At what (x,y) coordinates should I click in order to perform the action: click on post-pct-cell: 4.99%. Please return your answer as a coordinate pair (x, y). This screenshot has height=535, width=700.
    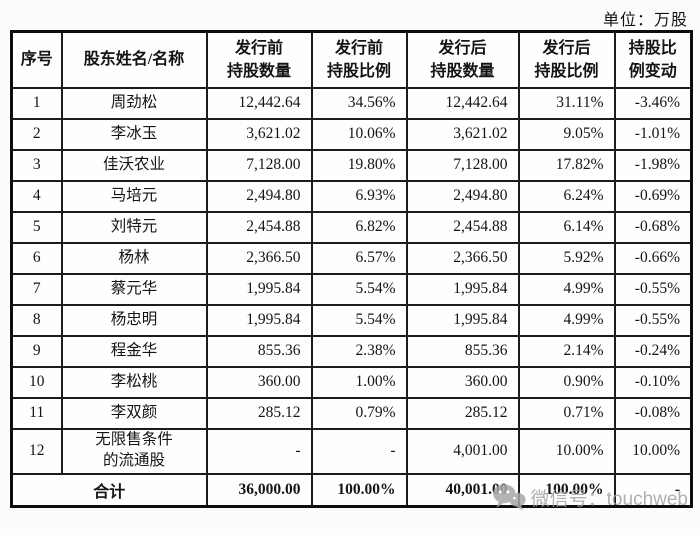
    Looking at the image, I should click on (566, 289).